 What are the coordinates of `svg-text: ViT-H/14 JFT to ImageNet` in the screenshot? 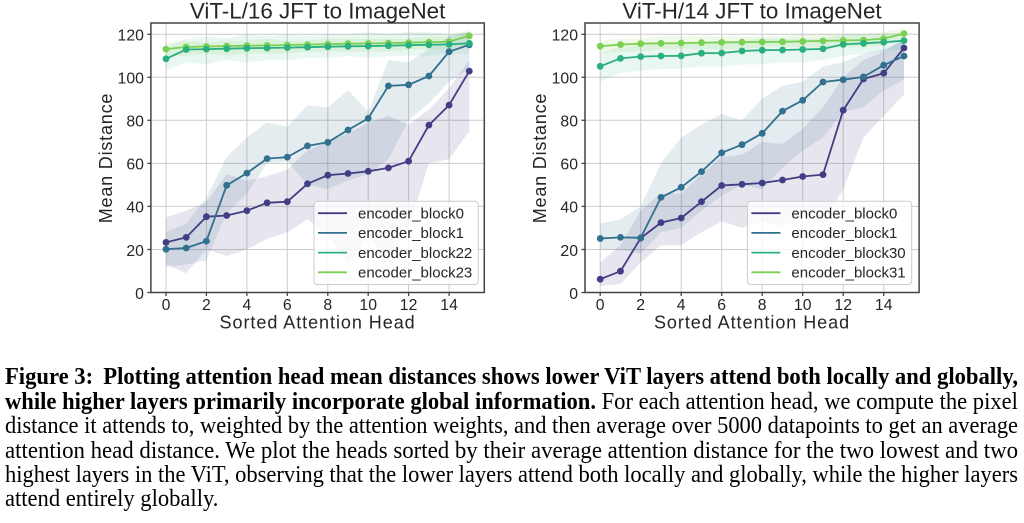 It's located at (752, 11).